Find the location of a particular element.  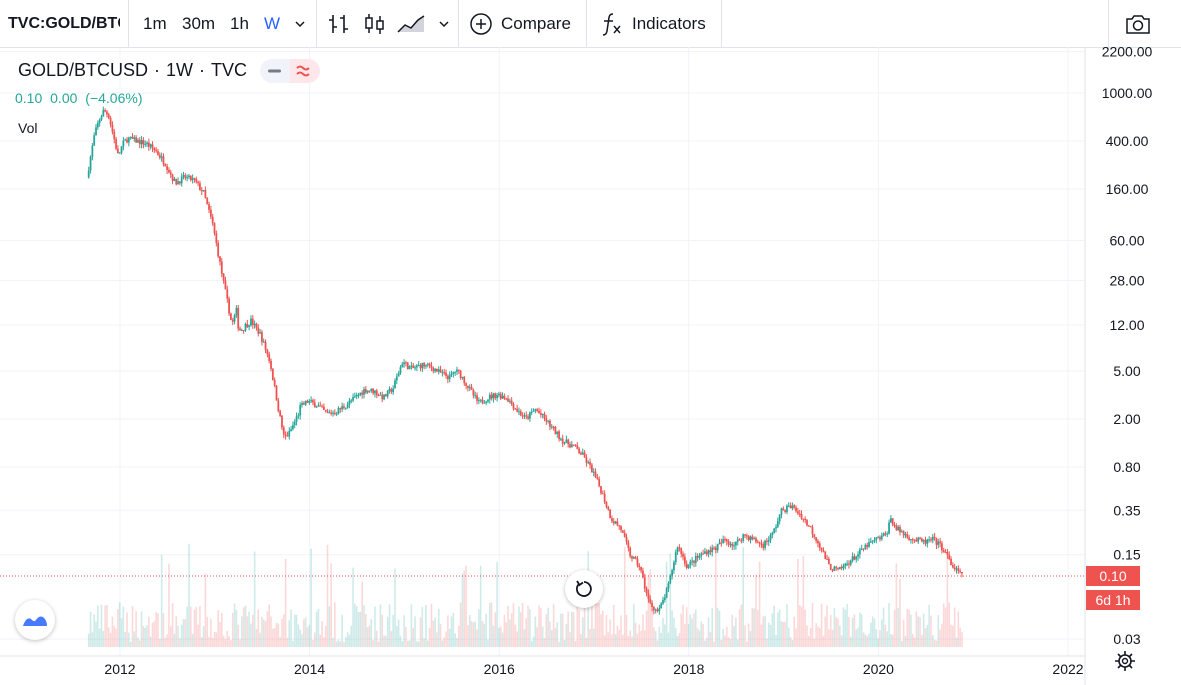

legend-change-percent: (−4.06%) is located at coordinates (114, 98).